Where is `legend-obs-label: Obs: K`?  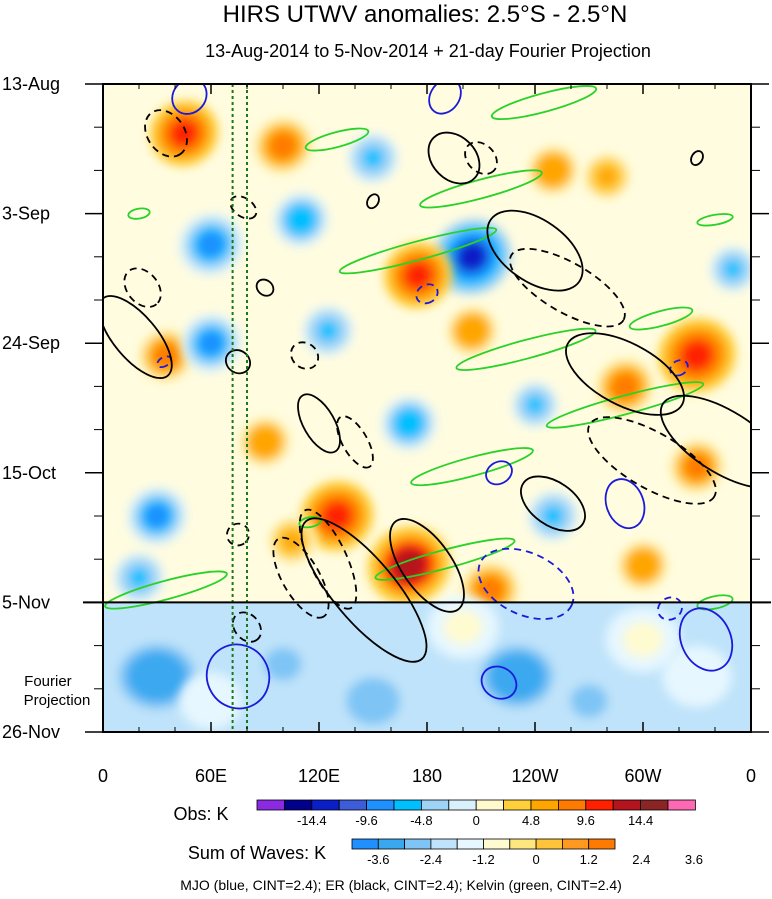
legend-obs-label: Obs: K is located at coordinates (200, 814).